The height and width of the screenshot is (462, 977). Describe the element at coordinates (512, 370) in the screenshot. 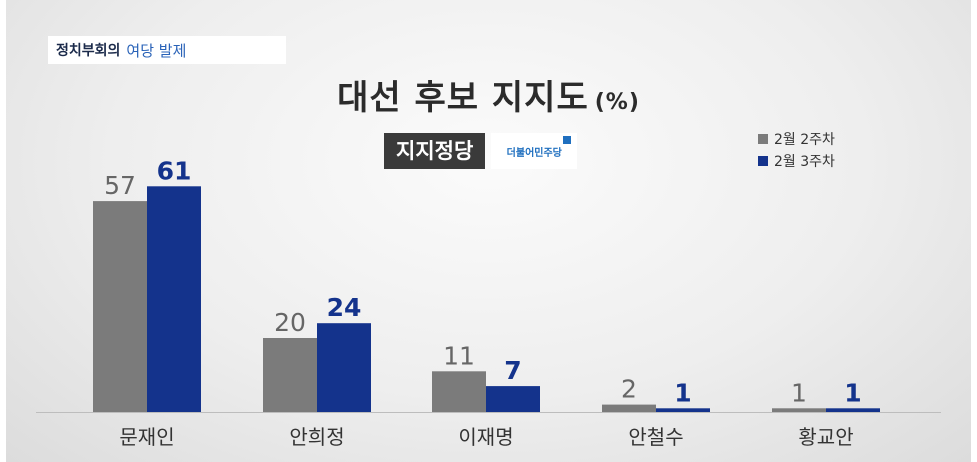

I see `bar-value-label: 7` at that location.